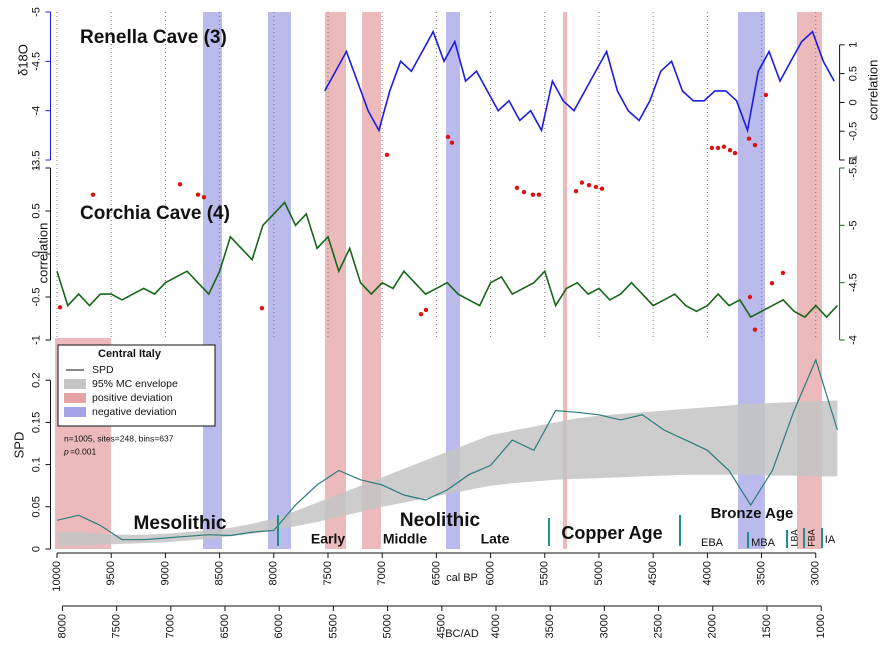 Image resolution: width=893 pixels, height=657 pixels. Describe the element at coordinates (130, 354) in the screenshot. I see `legend-title: Central Italy` at that location.